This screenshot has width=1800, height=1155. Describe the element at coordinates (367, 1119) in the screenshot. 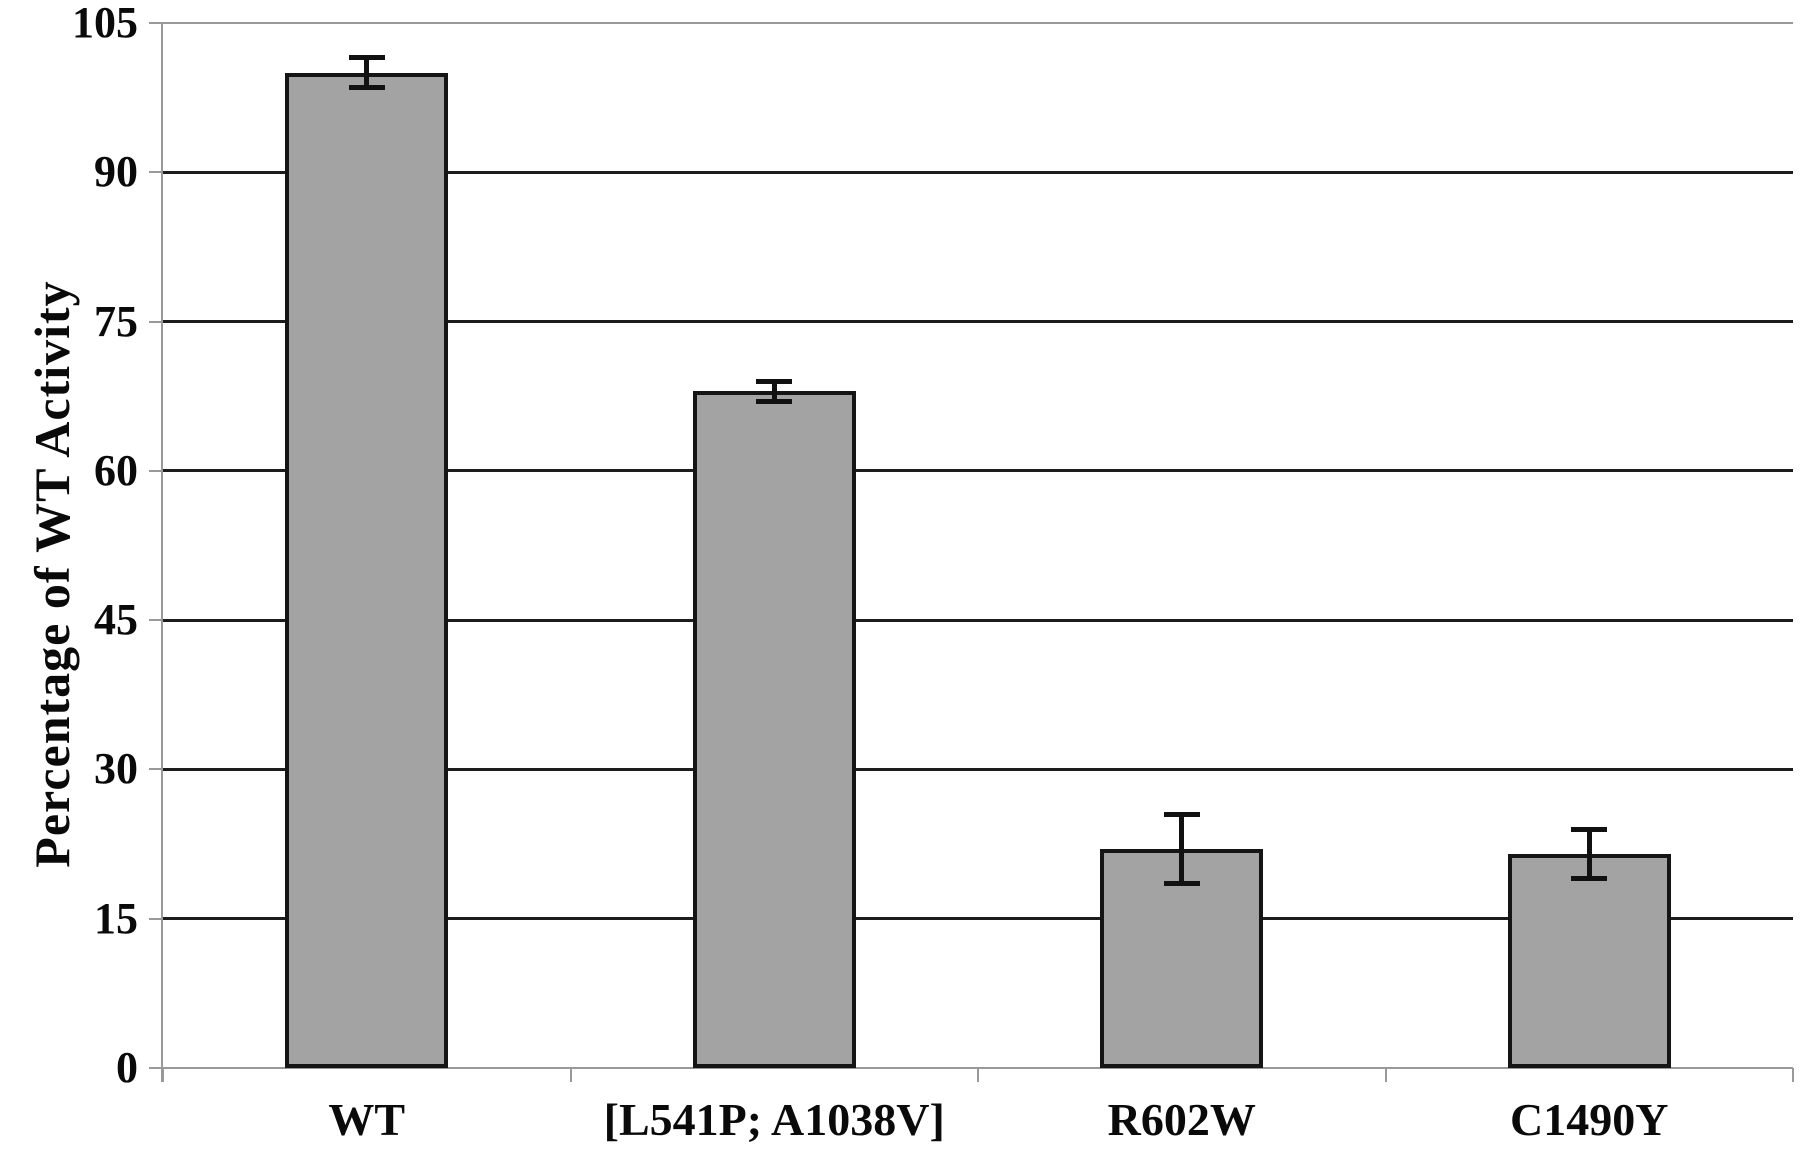

I see `category-label-1: WT` at that location.